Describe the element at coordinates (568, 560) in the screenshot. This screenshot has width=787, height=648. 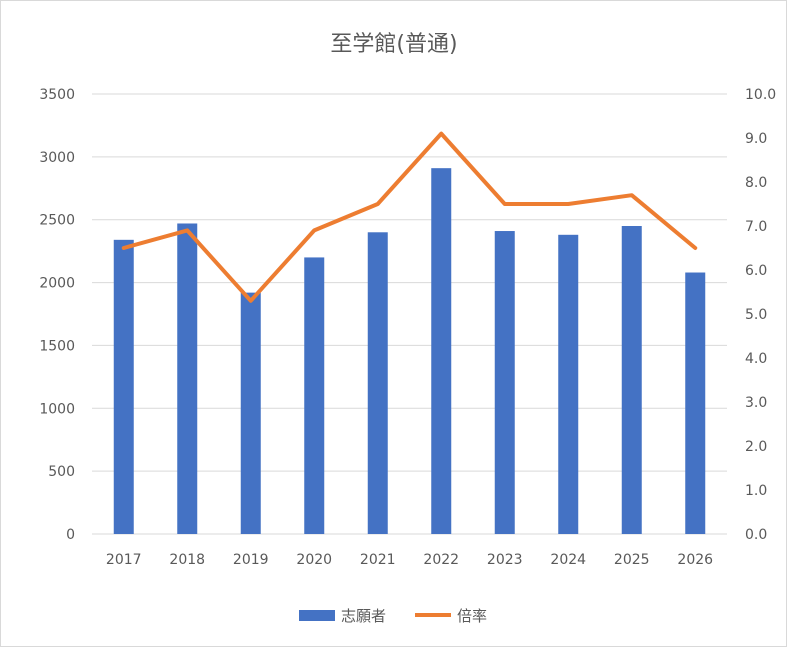
I see `x-axis-tick-label: 2024` at that location.